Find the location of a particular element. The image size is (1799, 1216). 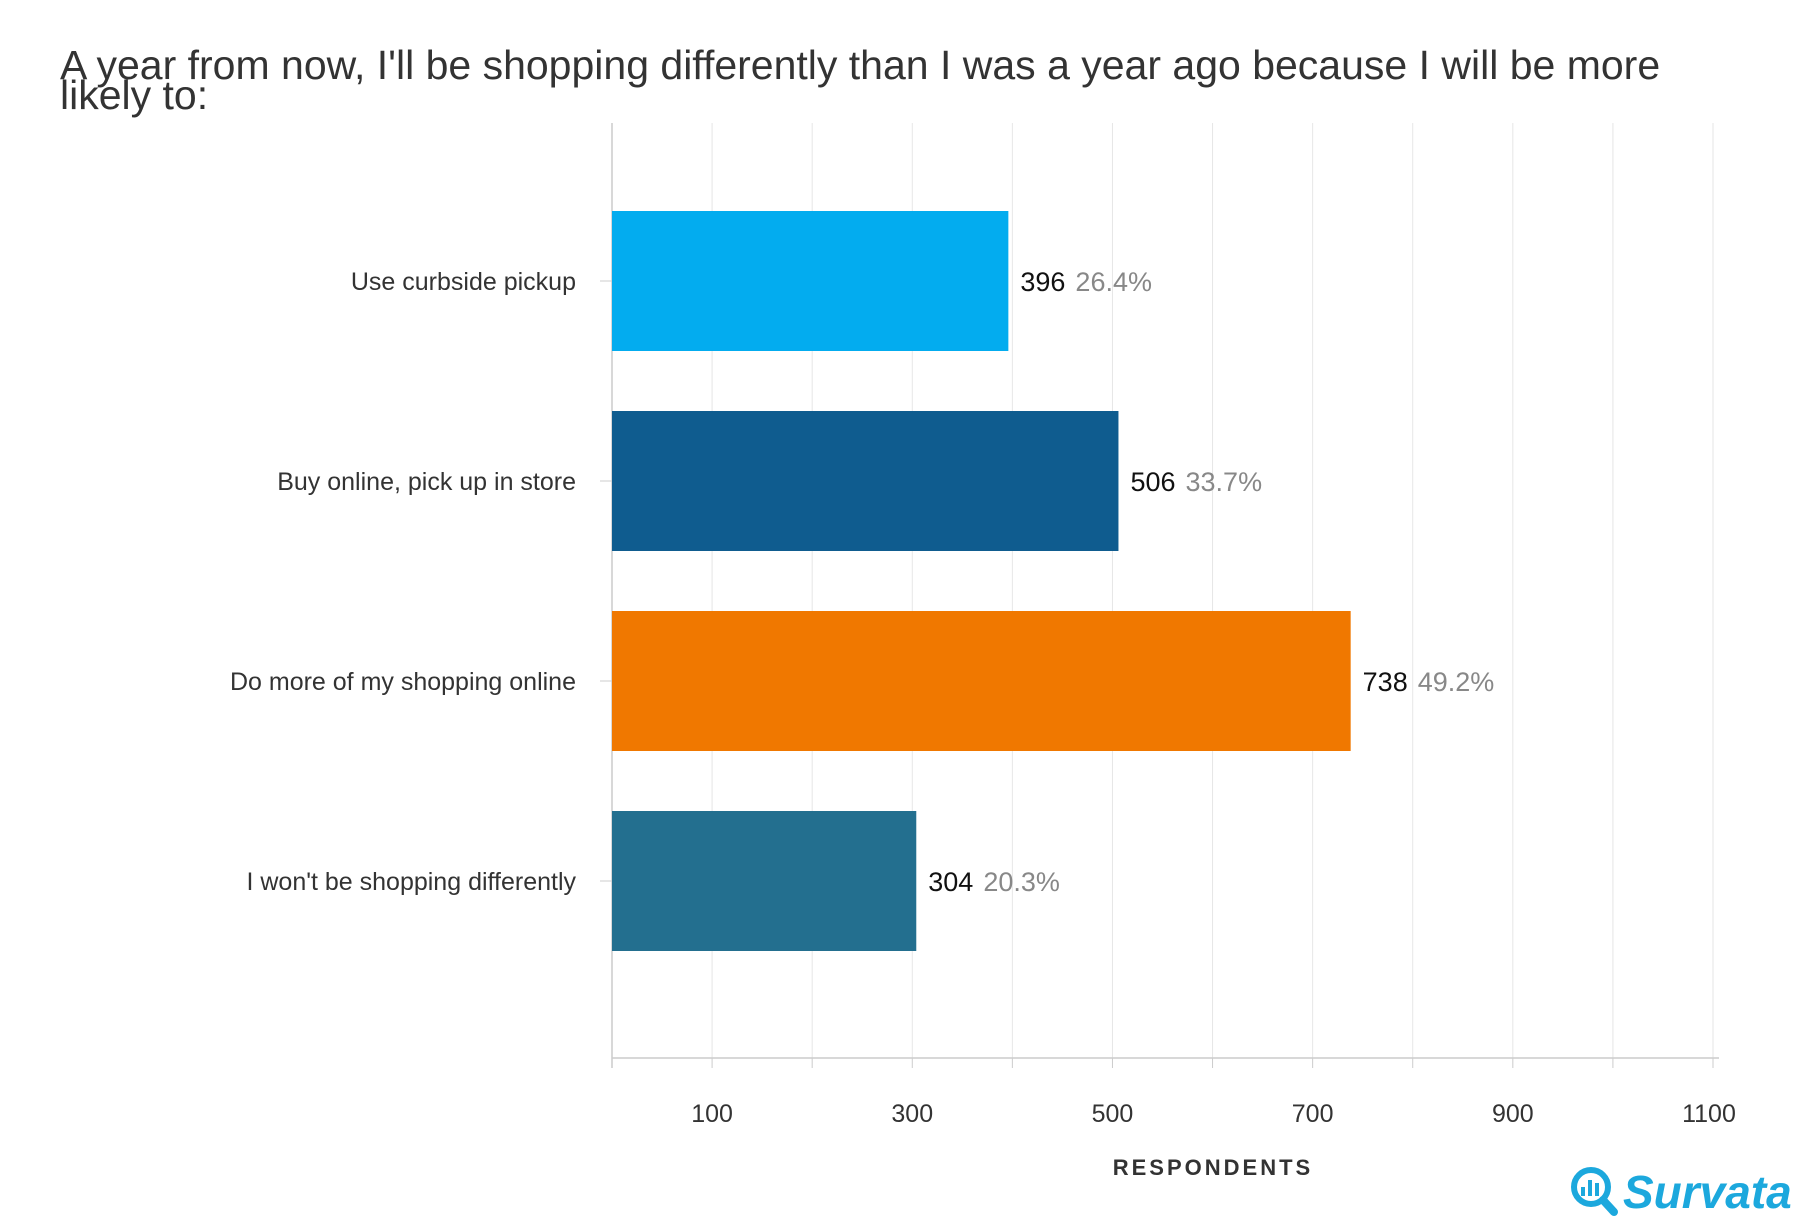

survata-logo: Survata is located at coordinates (1683, 1190).